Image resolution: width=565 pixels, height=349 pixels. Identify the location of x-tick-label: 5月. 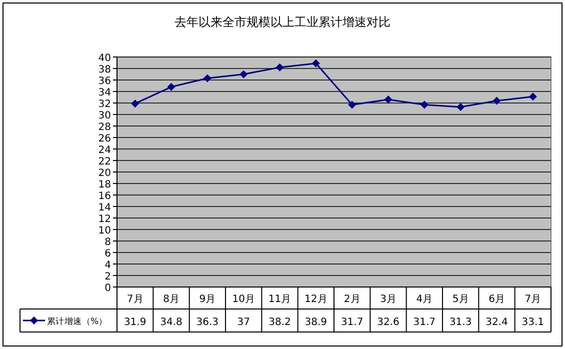
(460, 299).